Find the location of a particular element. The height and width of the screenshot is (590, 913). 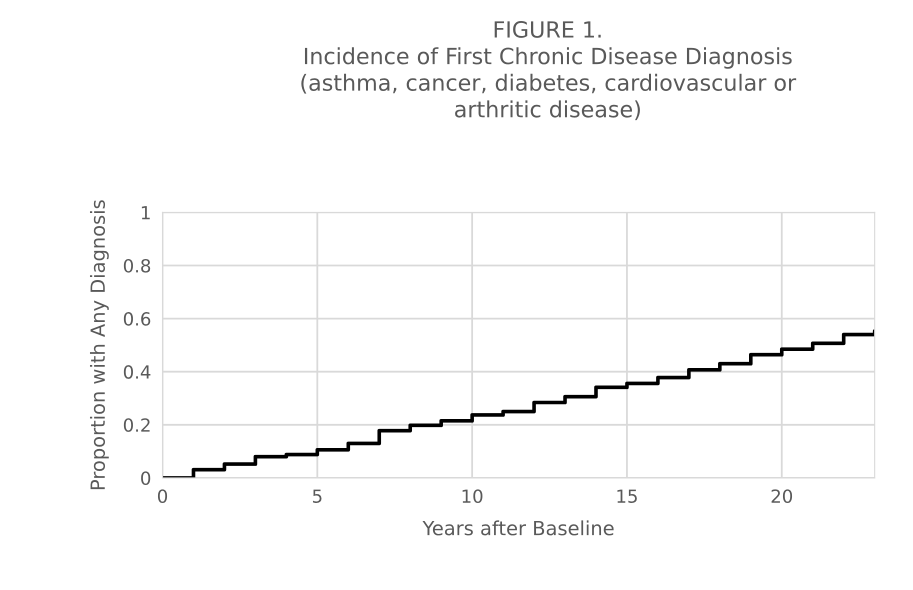

x-tick-label: 5 is located at coordinates (317, 496).